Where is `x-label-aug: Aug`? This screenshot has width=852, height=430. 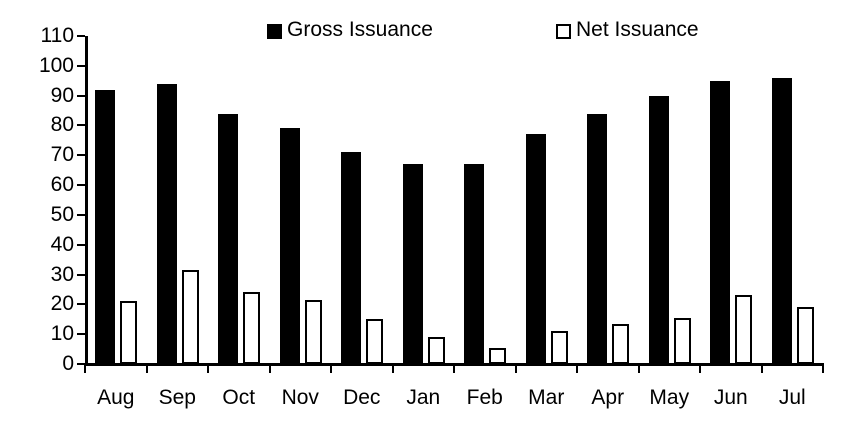 x-label-aug: Aug is located at coordinates (116, 397).